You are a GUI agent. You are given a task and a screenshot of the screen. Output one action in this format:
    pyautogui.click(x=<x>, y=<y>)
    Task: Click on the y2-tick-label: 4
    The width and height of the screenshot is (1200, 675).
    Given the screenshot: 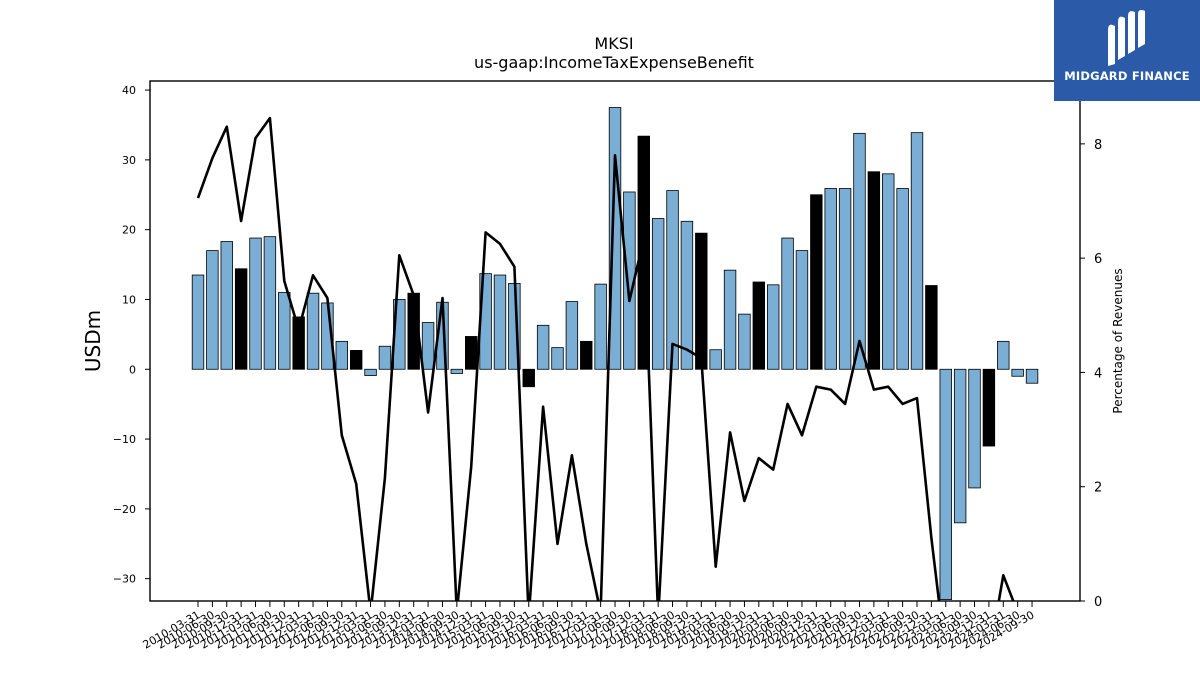 What is the action you would take?
    pyautogui.click(x=1098, y=373)
    